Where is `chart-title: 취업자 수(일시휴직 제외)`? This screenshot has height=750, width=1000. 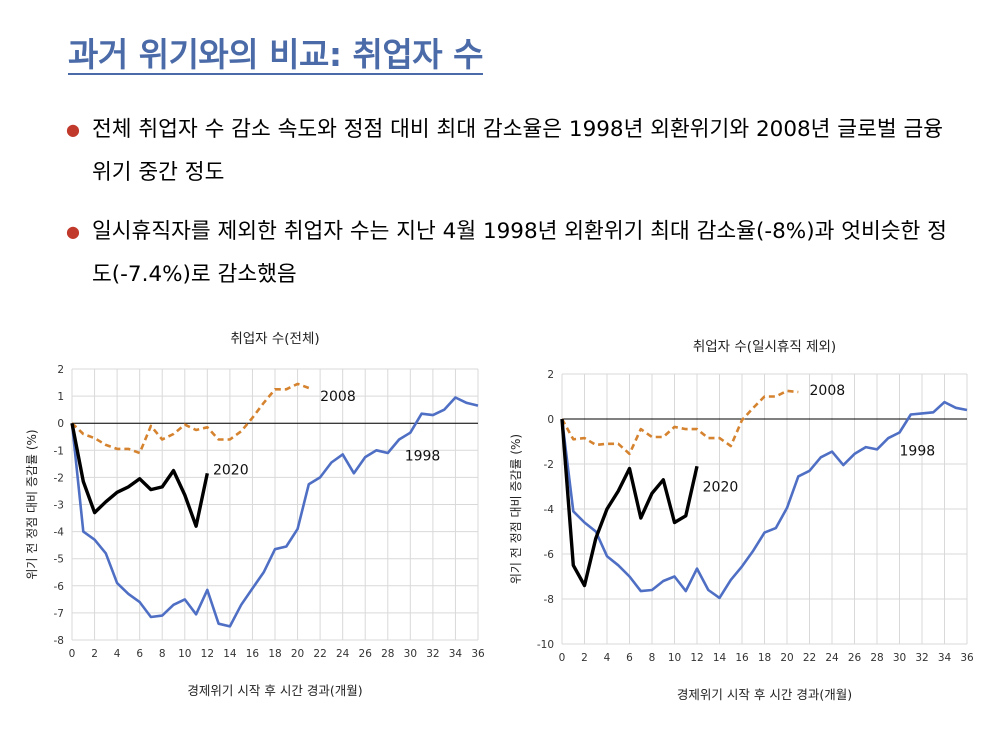 chart-title: 취업자 수(일시휴직 제외) is located at coordinates (764, 347).